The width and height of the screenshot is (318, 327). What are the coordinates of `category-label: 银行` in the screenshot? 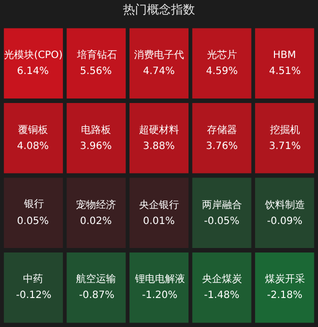 It's located at (33, 204).